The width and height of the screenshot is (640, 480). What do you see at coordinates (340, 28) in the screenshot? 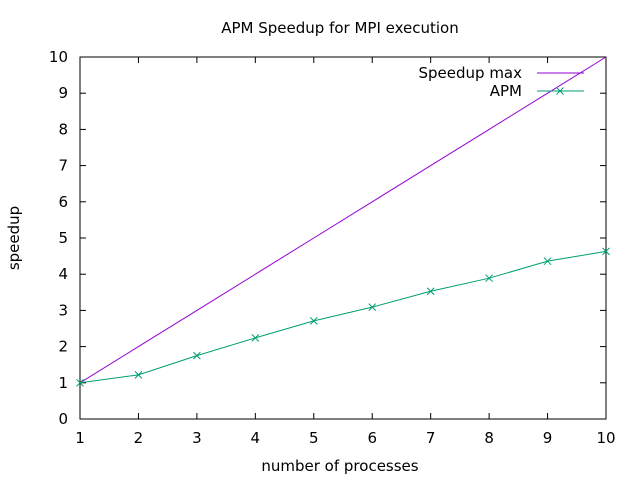
I see `chart-title: APM Speedup for MPI execution` at bounding box center [340, 28].